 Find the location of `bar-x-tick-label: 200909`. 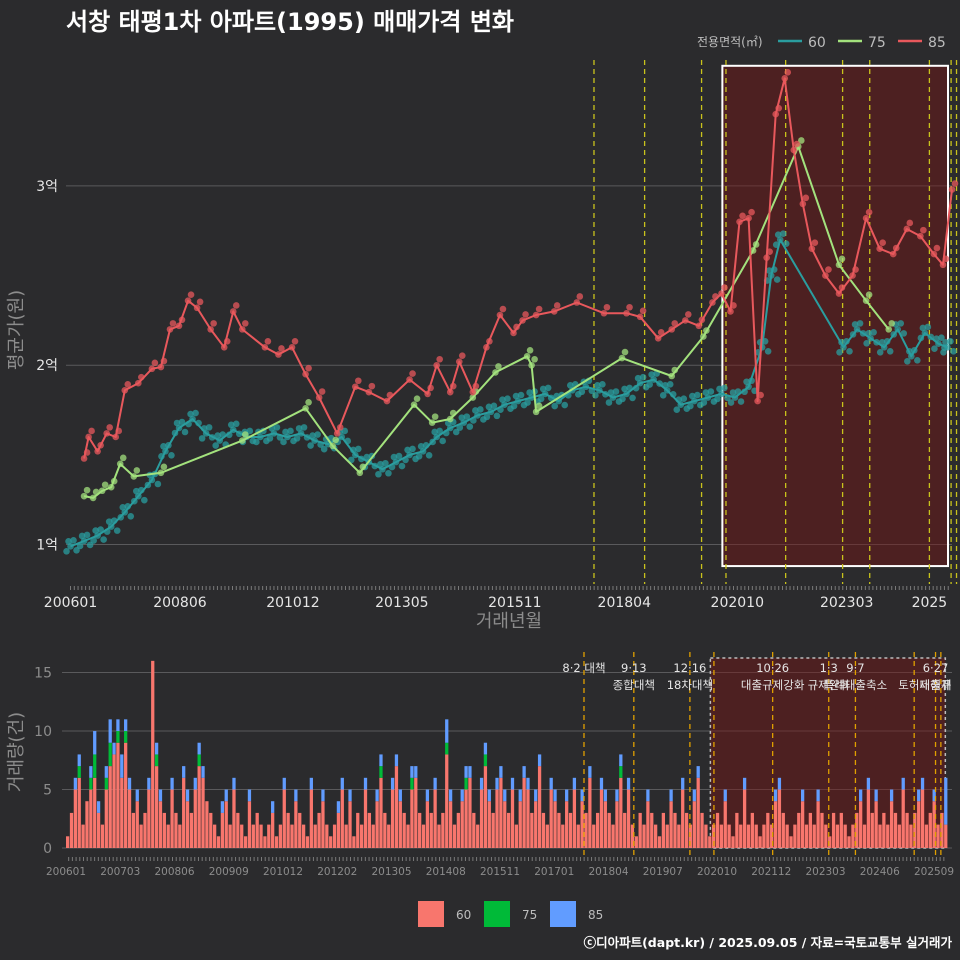

bar-x-tick-label: 200909 is located at coordinates (229, 872).